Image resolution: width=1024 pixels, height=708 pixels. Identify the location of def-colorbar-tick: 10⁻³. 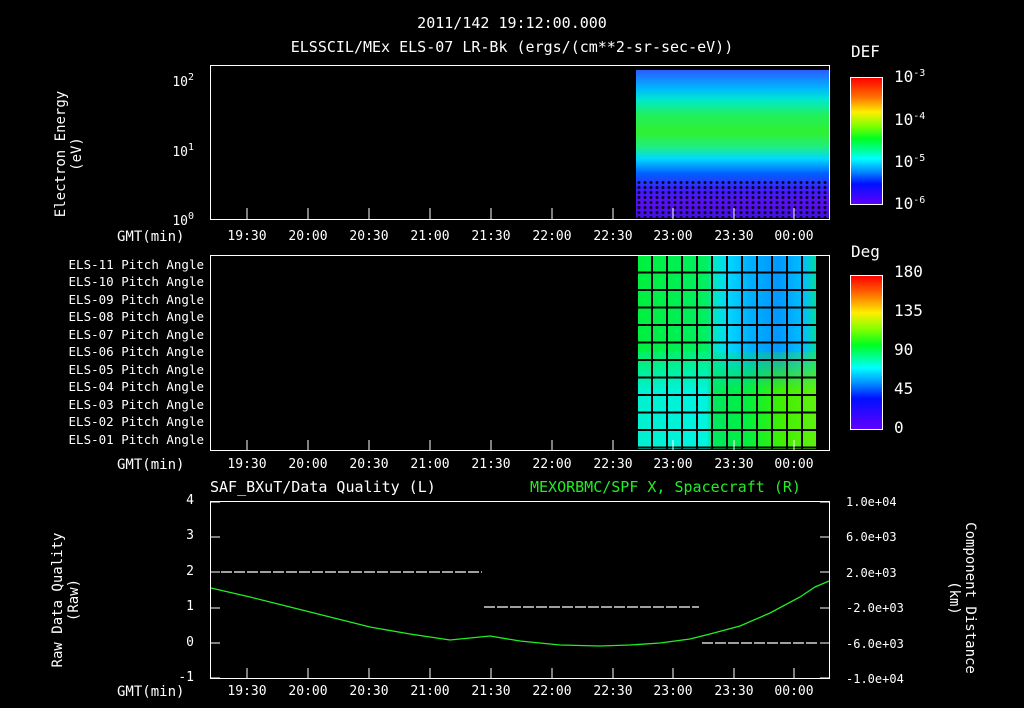
(910, 76).